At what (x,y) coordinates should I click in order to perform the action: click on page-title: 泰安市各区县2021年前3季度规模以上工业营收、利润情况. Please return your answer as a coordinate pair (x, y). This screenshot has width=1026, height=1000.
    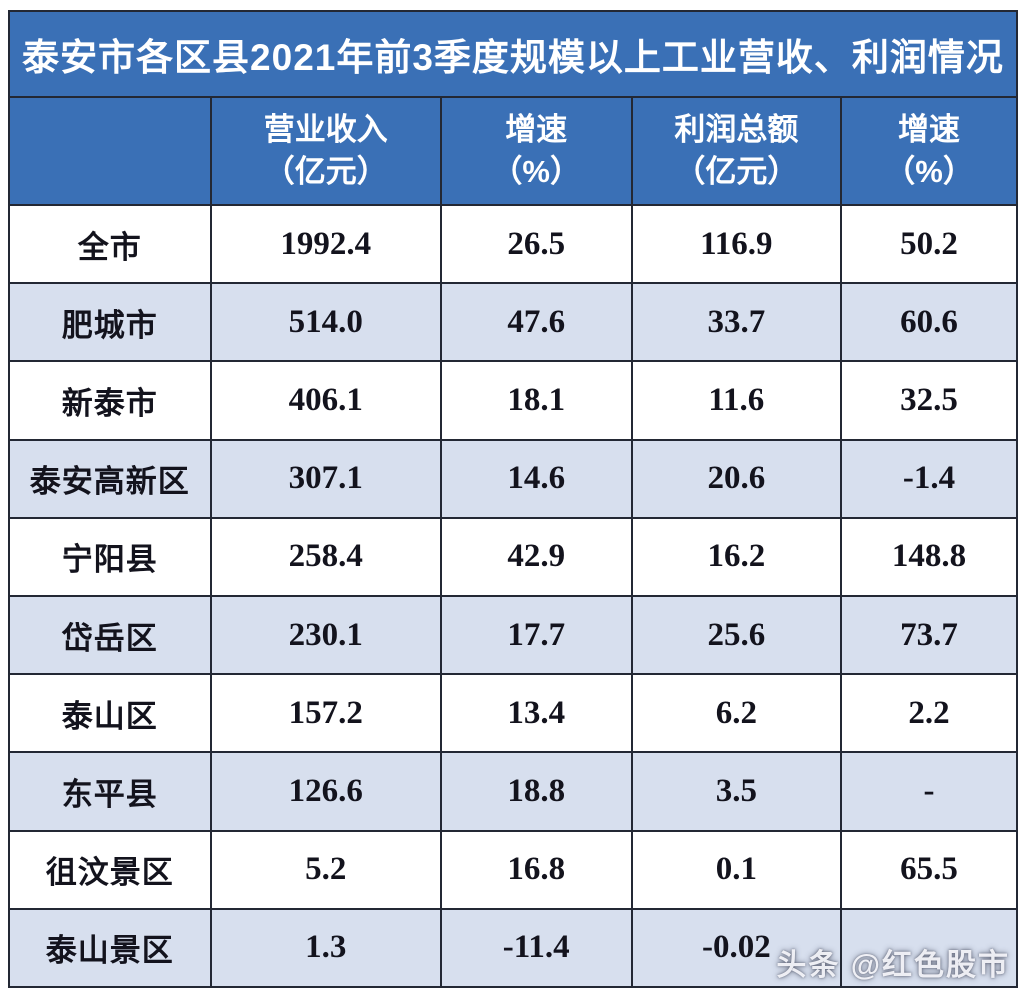
    Looking at the image, I should click on (513, 54).